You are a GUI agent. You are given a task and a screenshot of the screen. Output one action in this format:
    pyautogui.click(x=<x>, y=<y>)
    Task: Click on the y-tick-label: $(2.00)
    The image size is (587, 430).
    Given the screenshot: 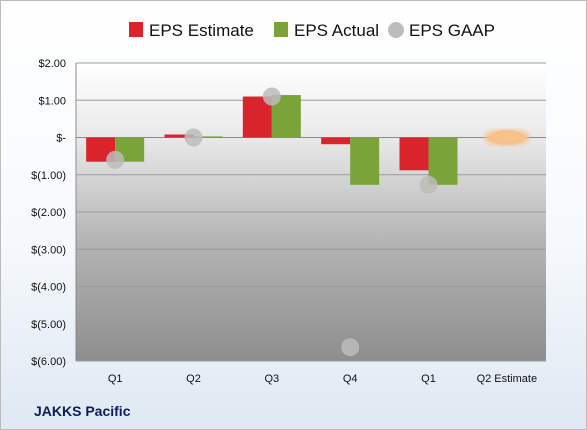 What is the action you would take?
    pyautogui.click(x=48, y=213)
    